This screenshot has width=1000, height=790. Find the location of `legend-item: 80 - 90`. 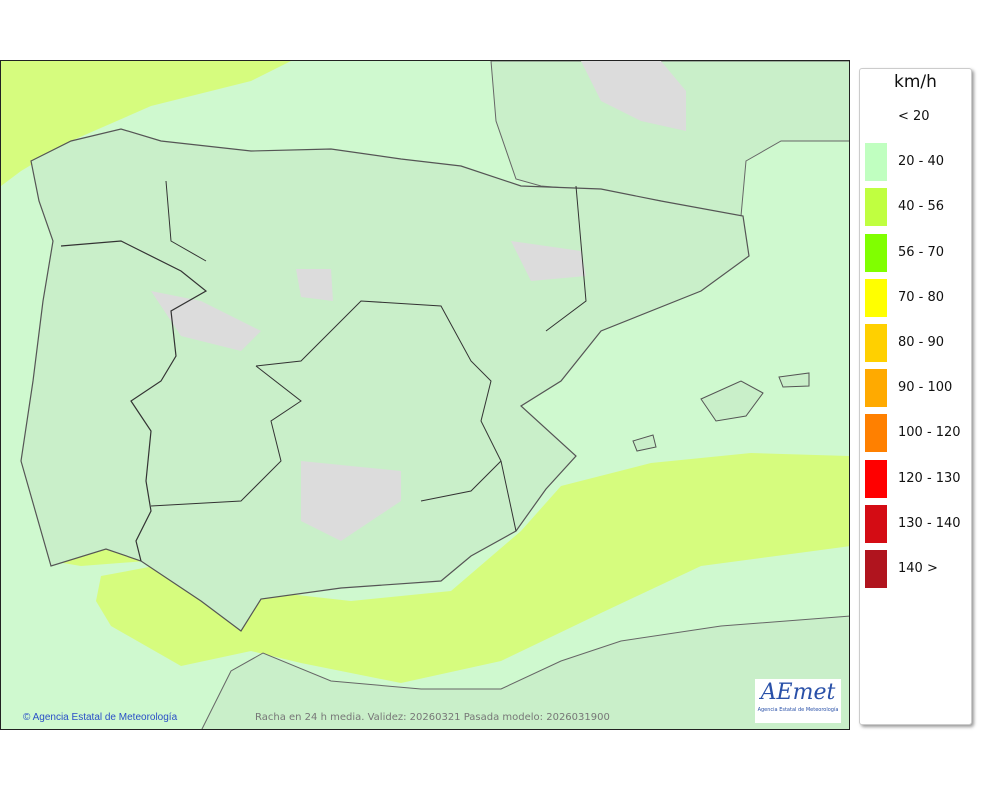

legend-item: 80 - 90 is located at coordinates (918, 343).